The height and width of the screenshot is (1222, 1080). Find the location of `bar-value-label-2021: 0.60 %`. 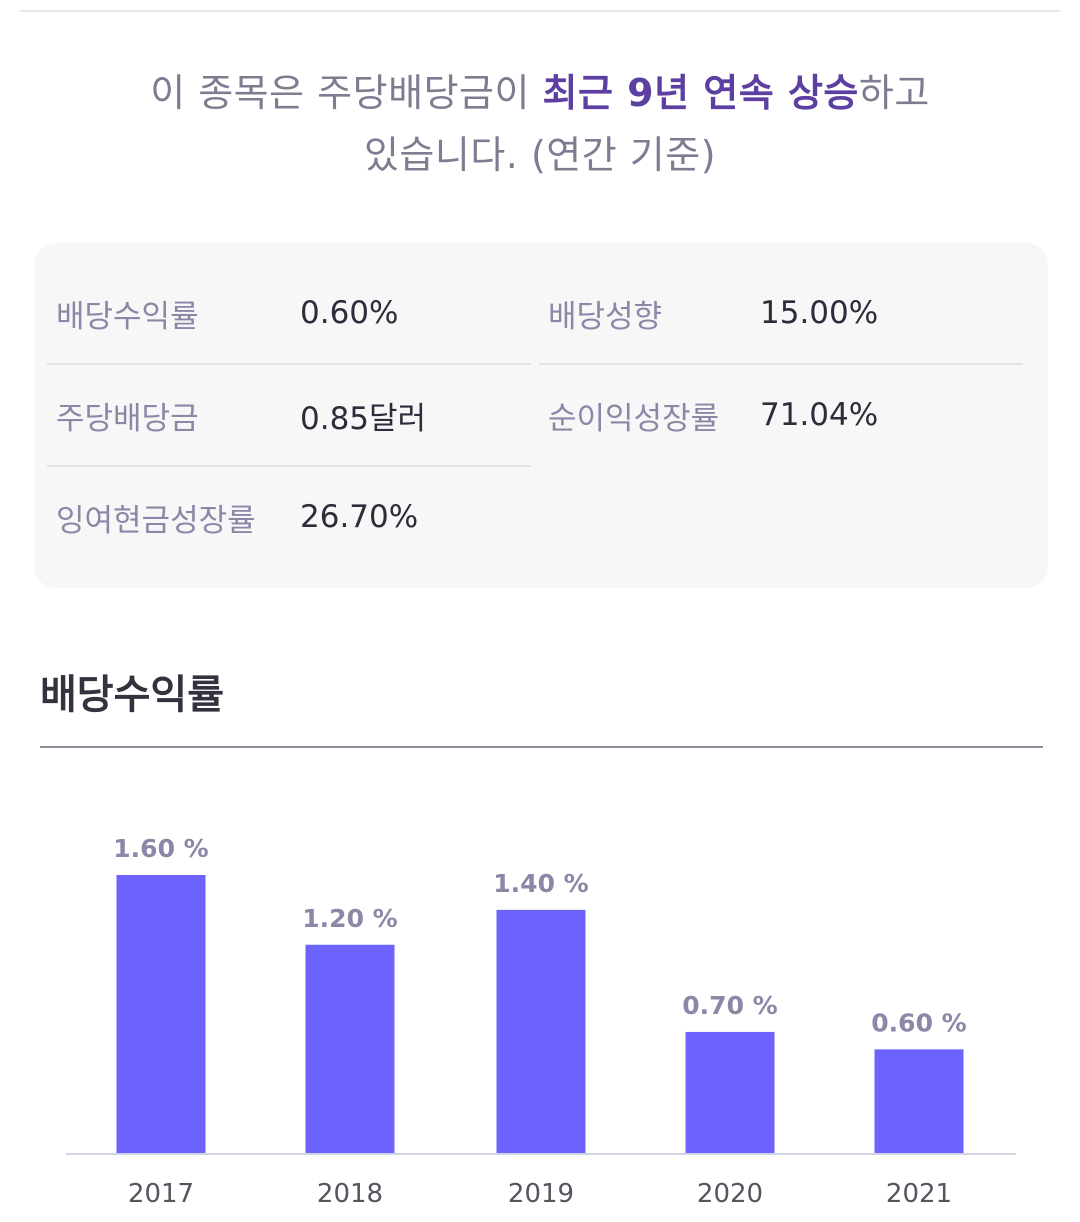

bar-value-label-2021: 0.60 % is located at coordinates (918, 1022).